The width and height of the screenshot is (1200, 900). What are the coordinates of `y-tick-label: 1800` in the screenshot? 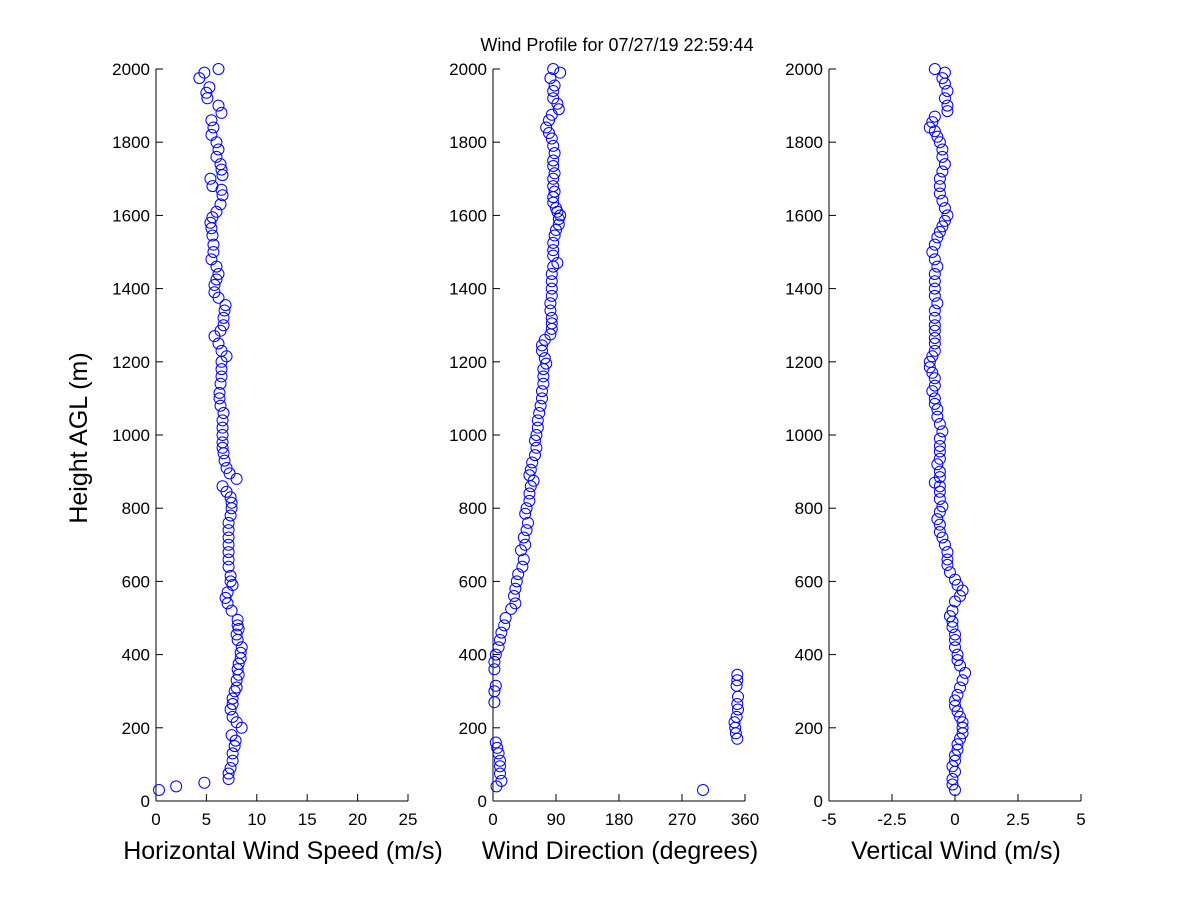 It's located at (468, 142).